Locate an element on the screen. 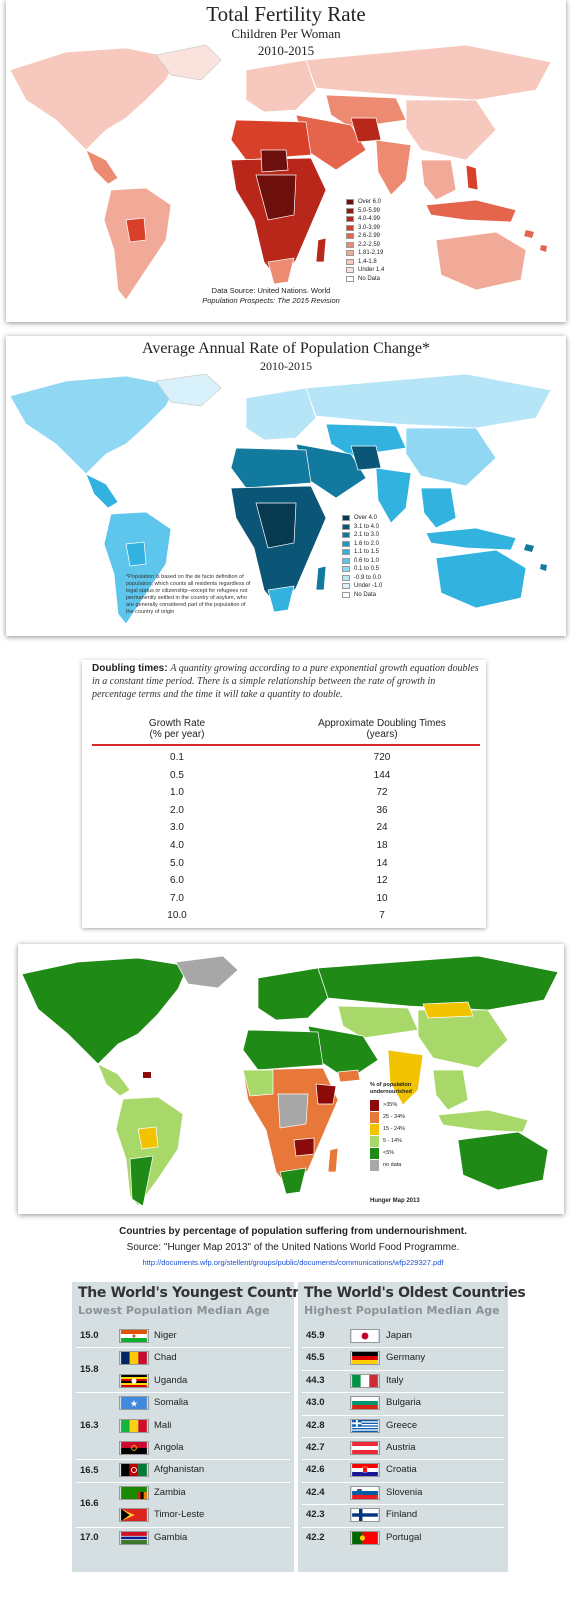 This screenshot has height=1600, width=586. legend-label: 3.1 to 4.0 is located at coordinates (367, 526).